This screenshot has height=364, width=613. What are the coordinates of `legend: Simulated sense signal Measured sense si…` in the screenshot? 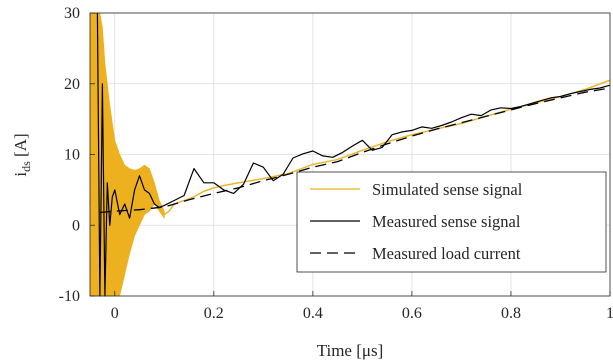 It's located at (451, 222).